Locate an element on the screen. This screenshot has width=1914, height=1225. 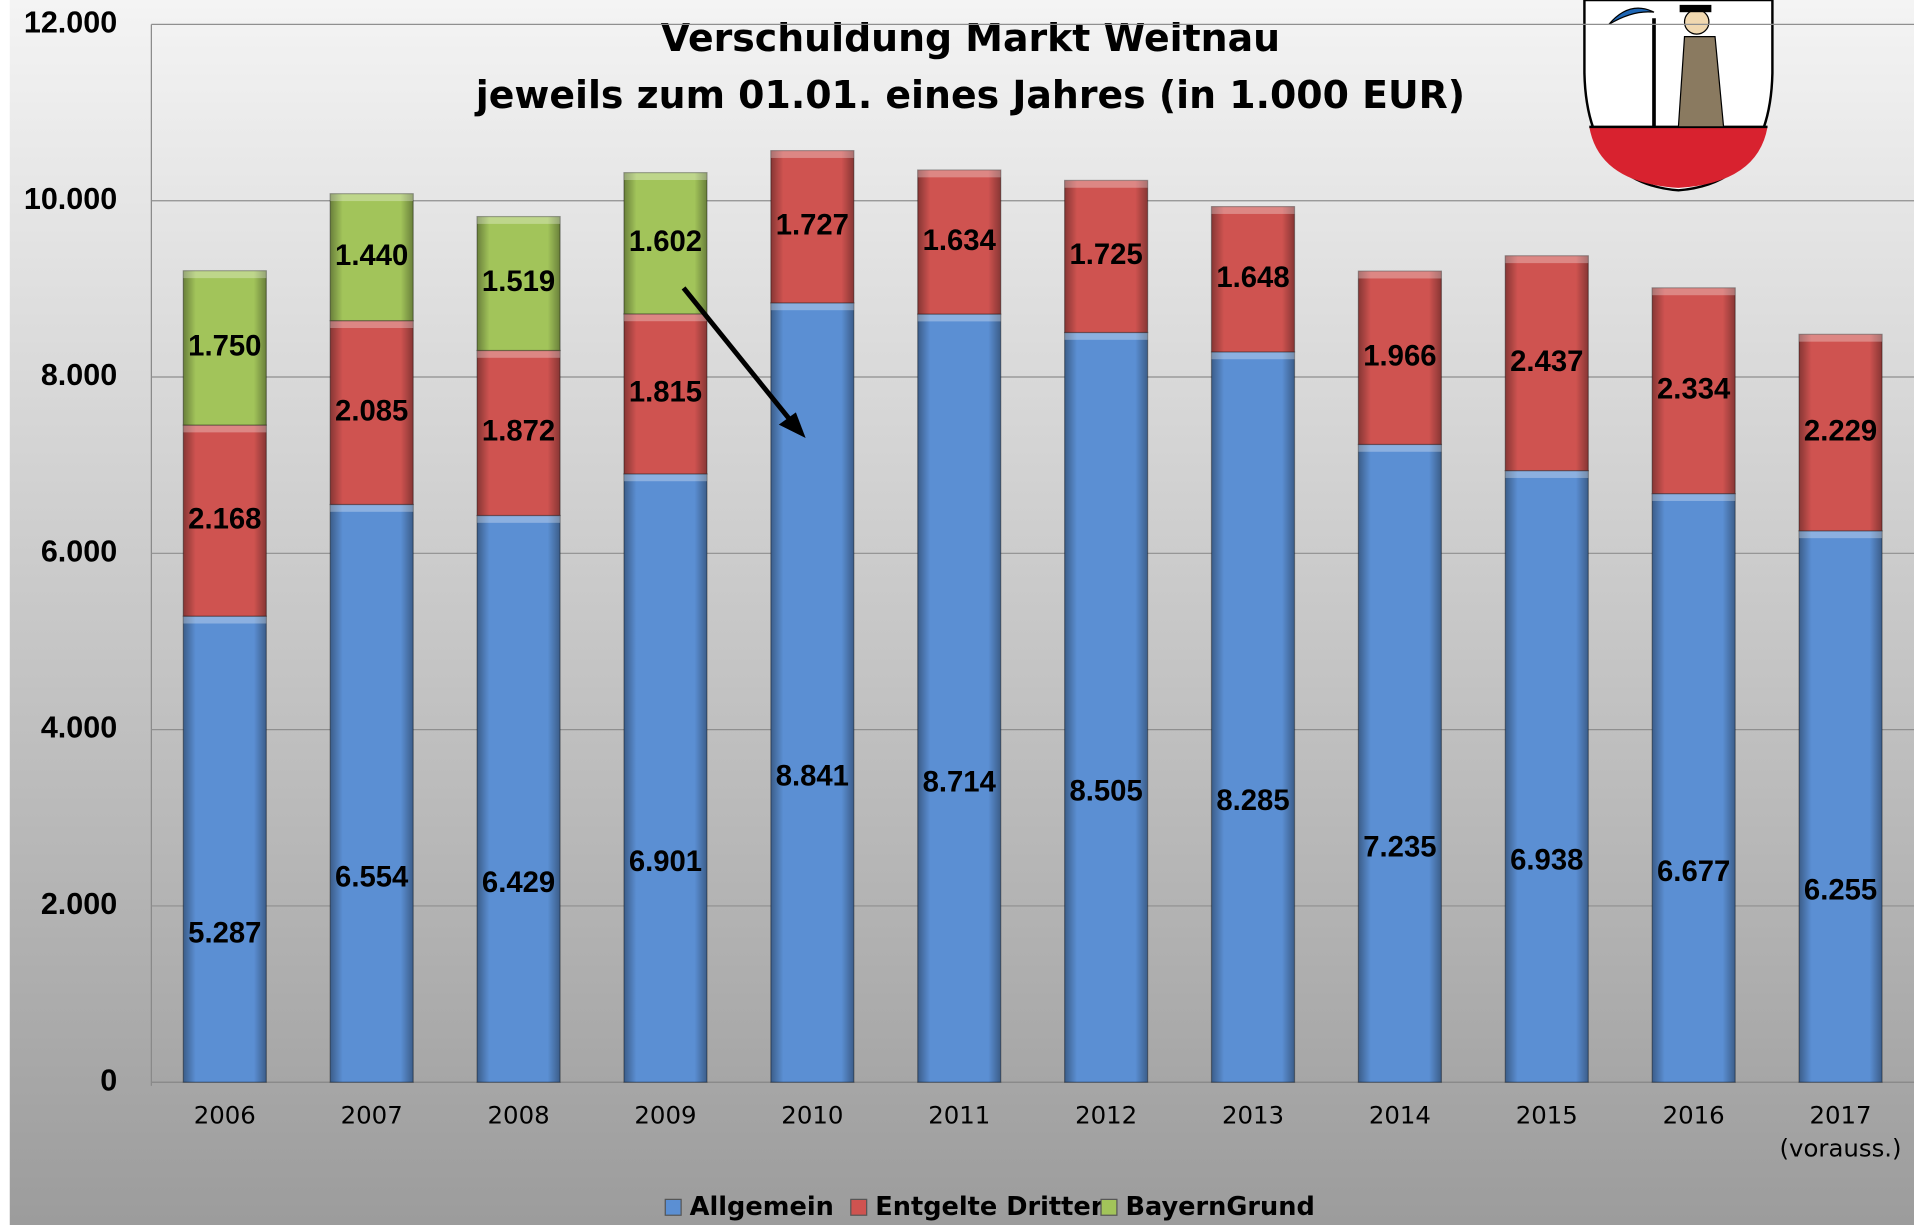
data-label: 8.285 is located at coordinates (1252, 800).